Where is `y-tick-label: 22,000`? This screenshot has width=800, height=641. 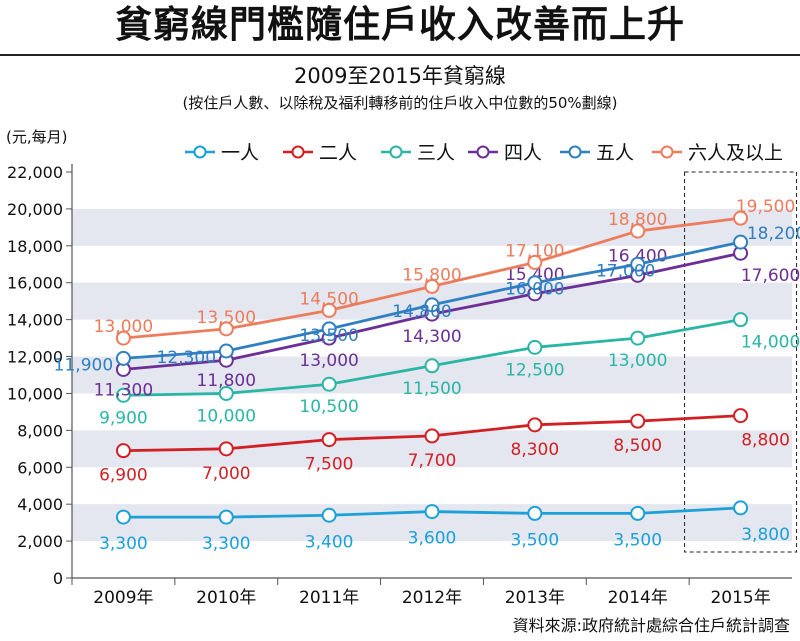
y-tick-label: 22,000 is located at coordinates (35, 172).